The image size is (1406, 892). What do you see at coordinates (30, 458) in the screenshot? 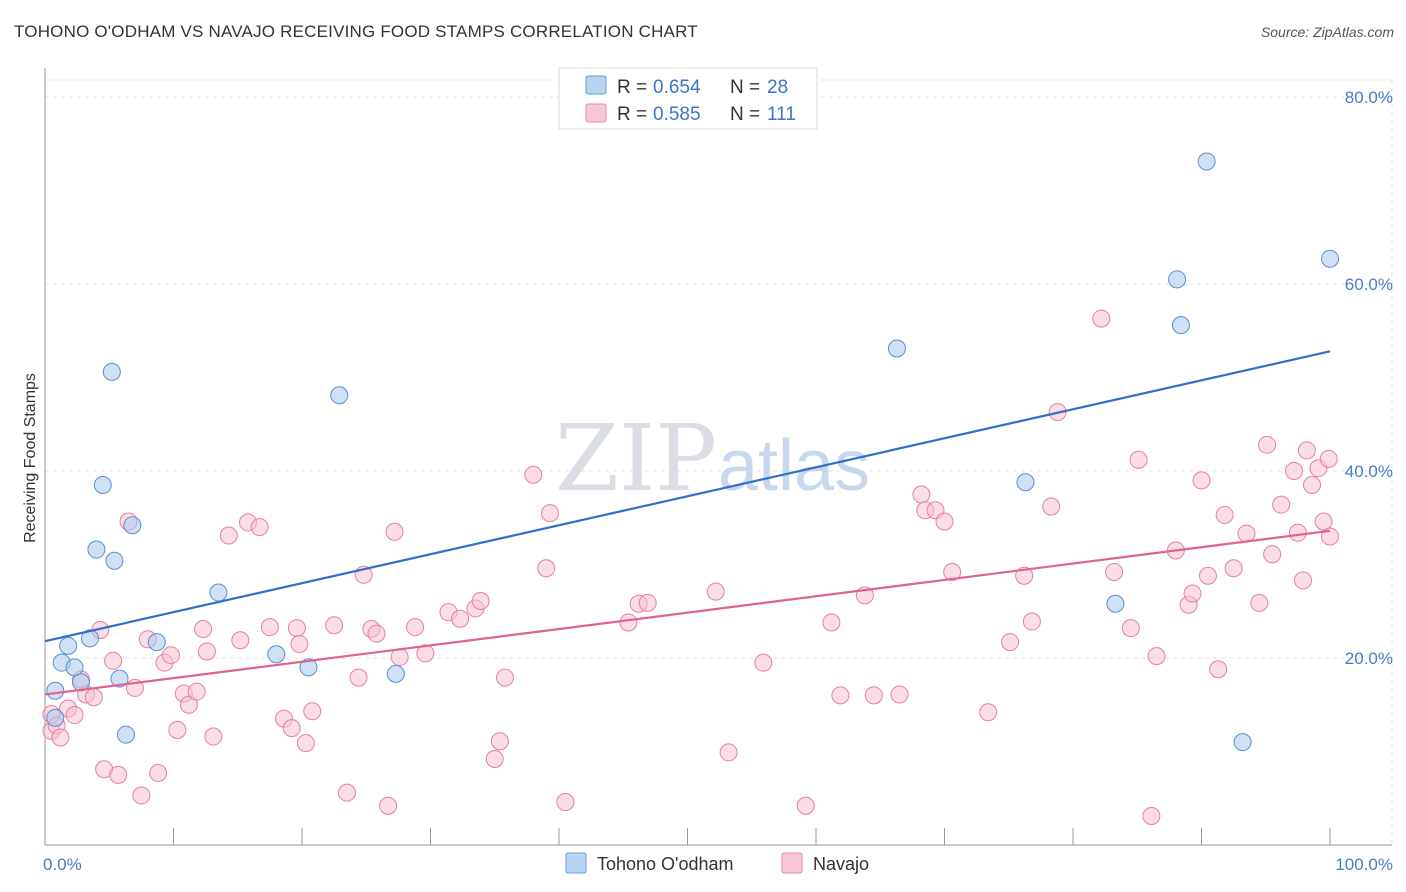
I see `y-axis-title: Receiving Food Stamps` at bounding box center [30, 458].